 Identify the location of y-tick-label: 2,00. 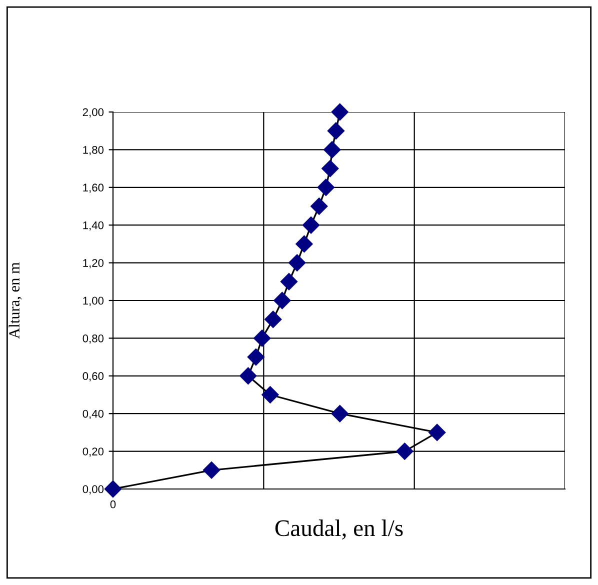
(93, 113).